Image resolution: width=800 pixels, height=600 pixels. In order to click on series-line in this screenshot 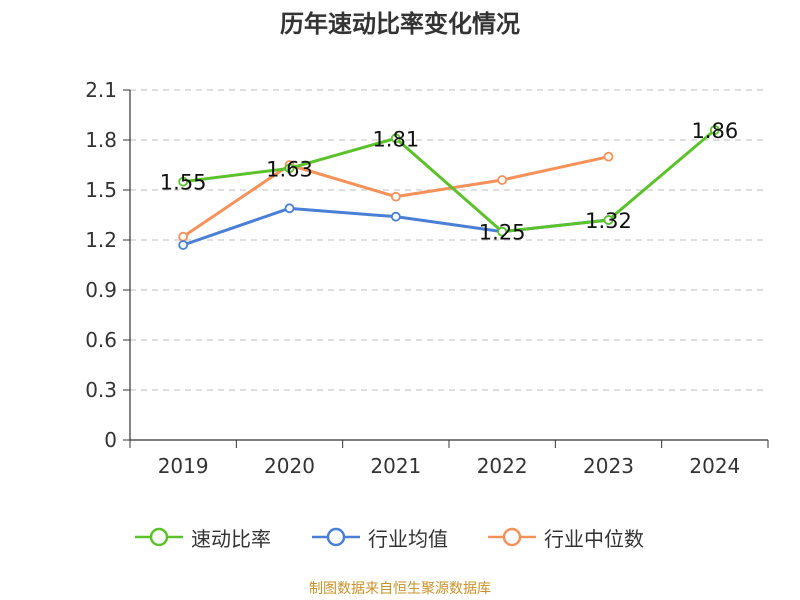, I will do `click(449, 181)`.